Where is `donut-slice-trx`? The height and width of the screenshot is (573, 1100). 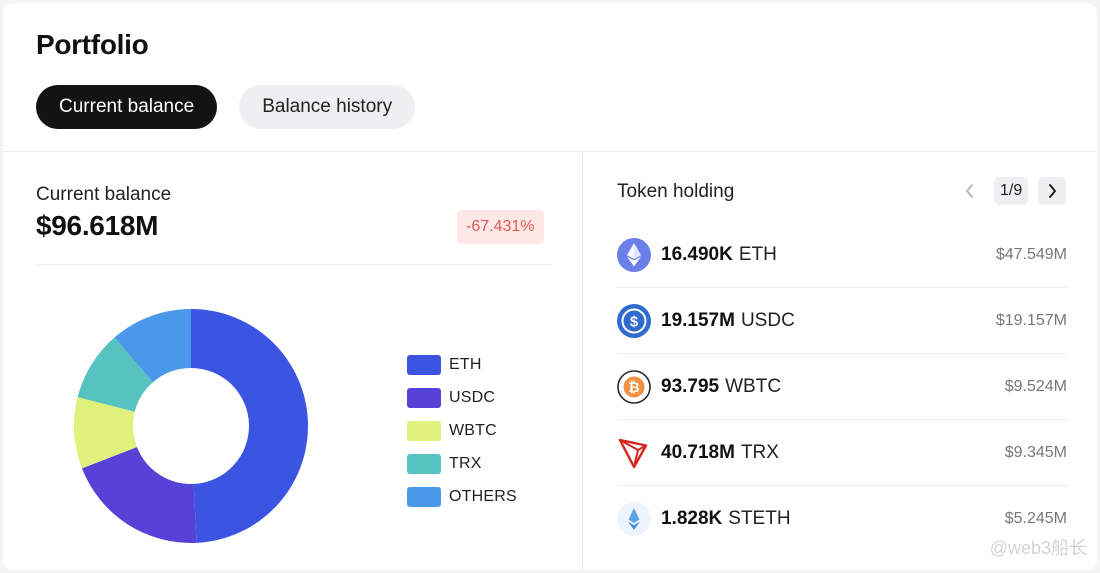
donut-slice-trx is located at coordinates (115, 374).